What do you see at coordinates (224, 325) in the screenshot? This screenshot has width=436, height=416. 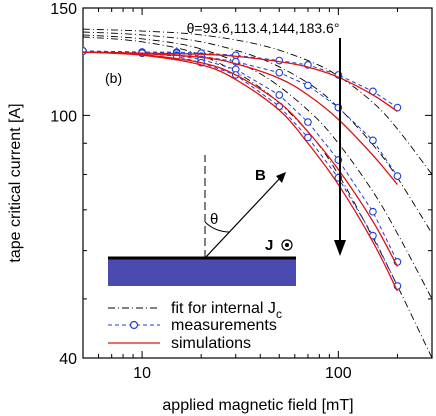 I see `legend-label-measurements: measurements` at bounding box center [224, 325].